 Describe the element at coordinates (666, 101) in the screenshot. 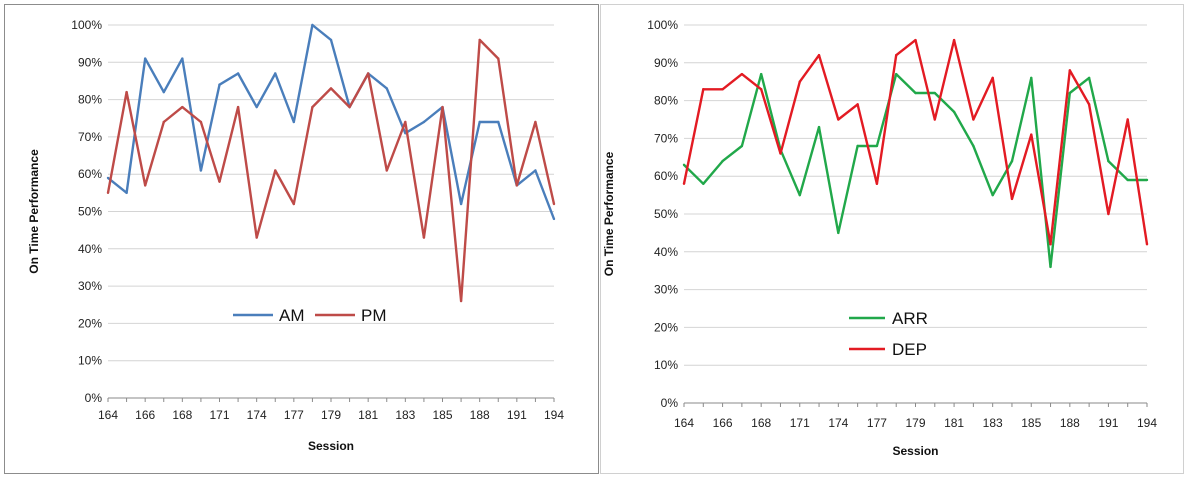

I see `y-tick-label: 80%` at that location.